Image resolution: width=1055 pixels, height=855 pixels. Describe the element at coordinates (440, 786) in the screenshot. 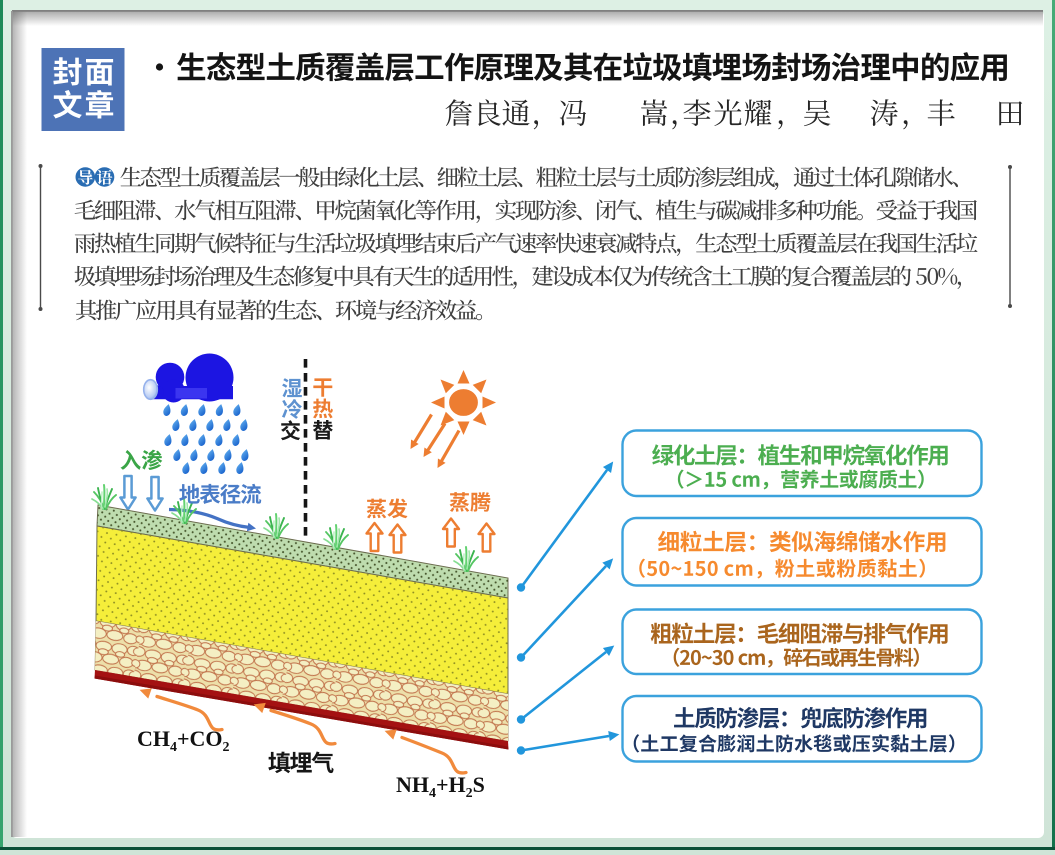

I see `svg-text: NH4+H2S` at that location.